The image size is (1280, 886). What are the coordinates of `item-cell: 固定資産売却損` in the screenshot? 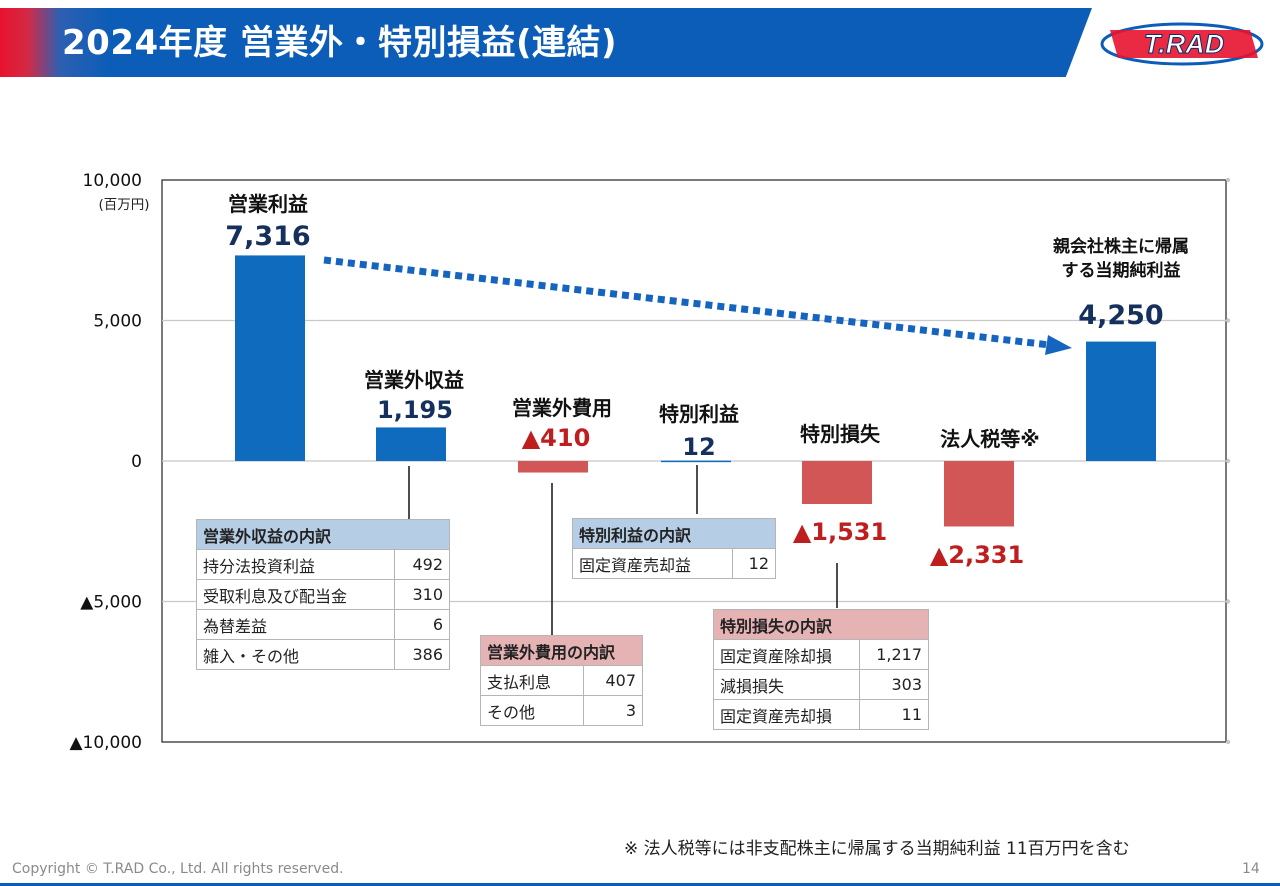 It's located at (786, 714).